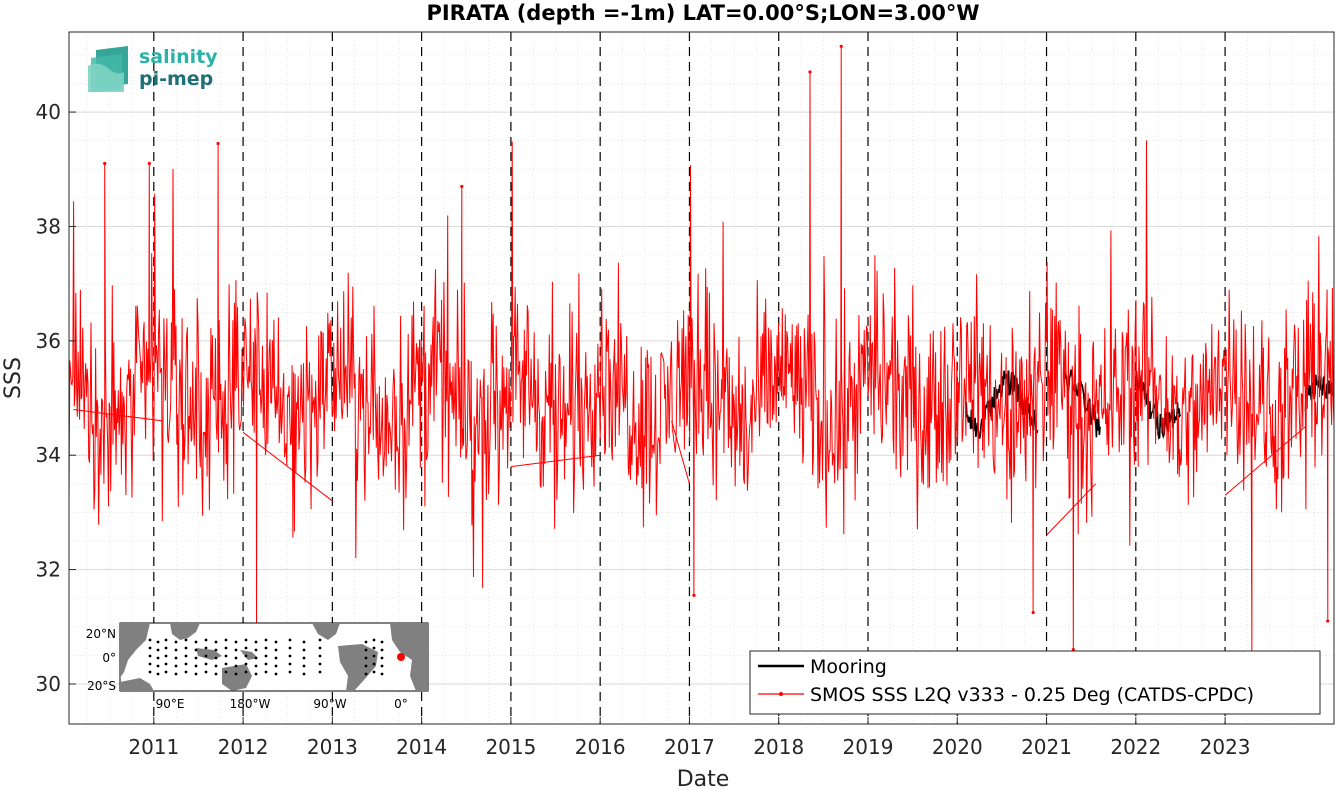 The width and height of the screenshot is (1336, 790). What do you see at coordinates (48, 570) in the screenshot?
I see `y-tick-label: 32` at bounding box center [48, 570].